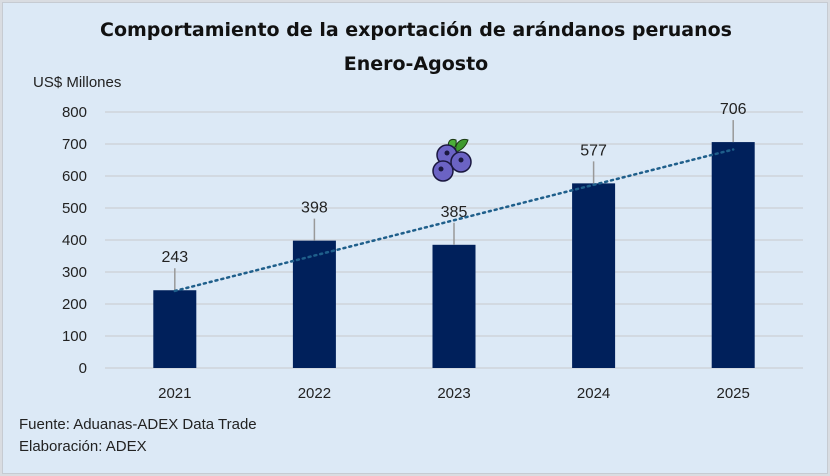 This screenshot has width=830, height=476. What do you see at coordinates (314, 393) in the screenshot?
I see `x-tick-label: 2022` at bounding box center [314, 393].